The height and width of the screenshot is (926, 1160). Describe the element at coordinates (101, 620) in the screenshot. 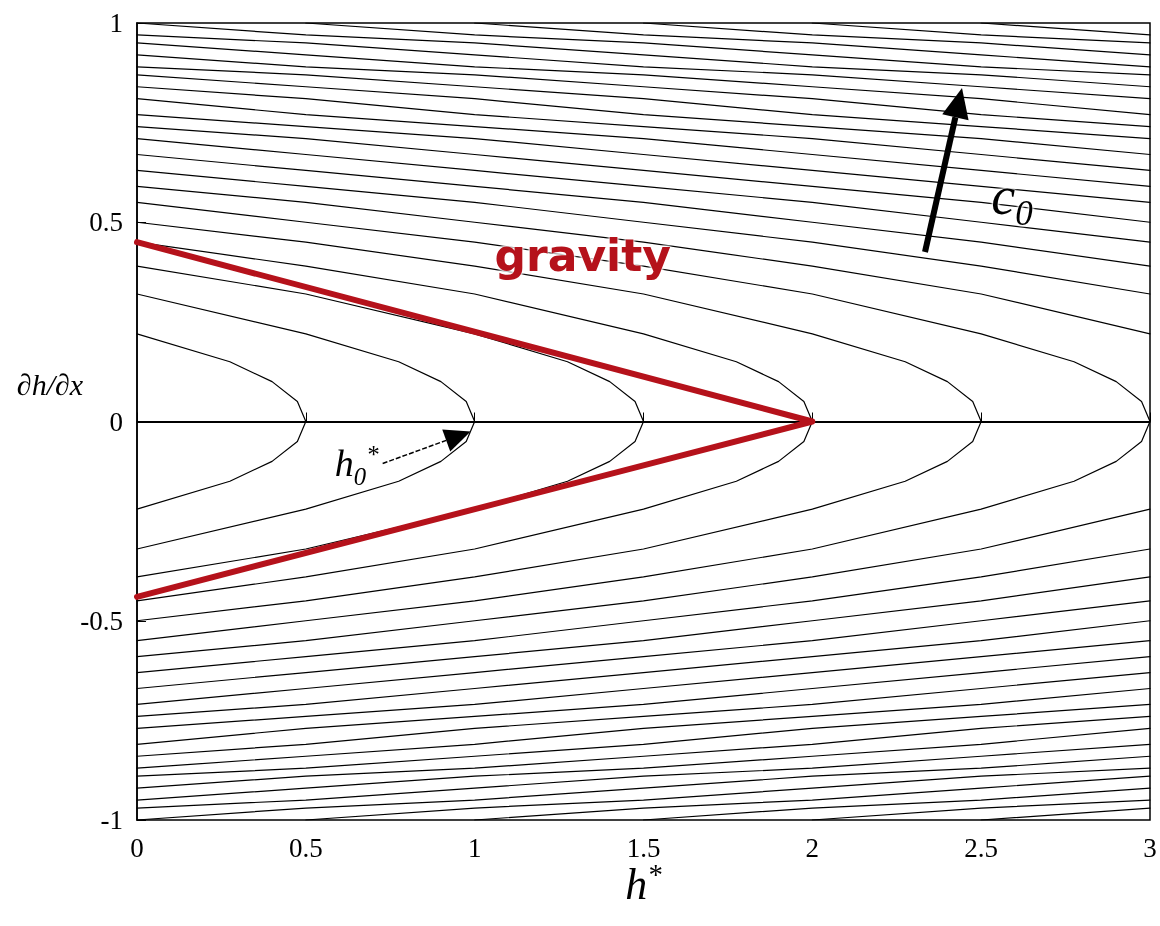

I see `y-tick-label: -0.5` at that location.